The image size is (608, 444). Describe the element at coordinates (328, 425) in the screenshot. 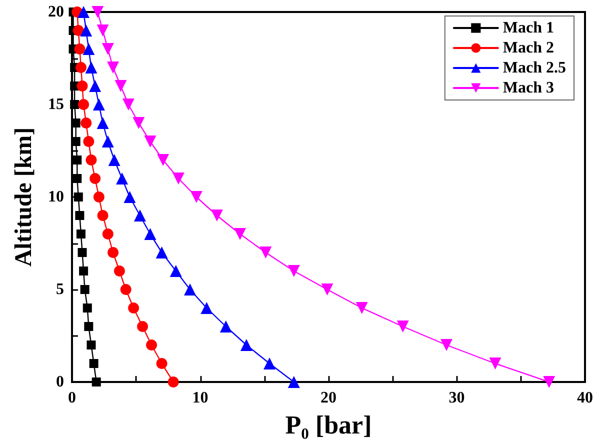

I see `x-axis-title: P₀ [bar]` at that location.